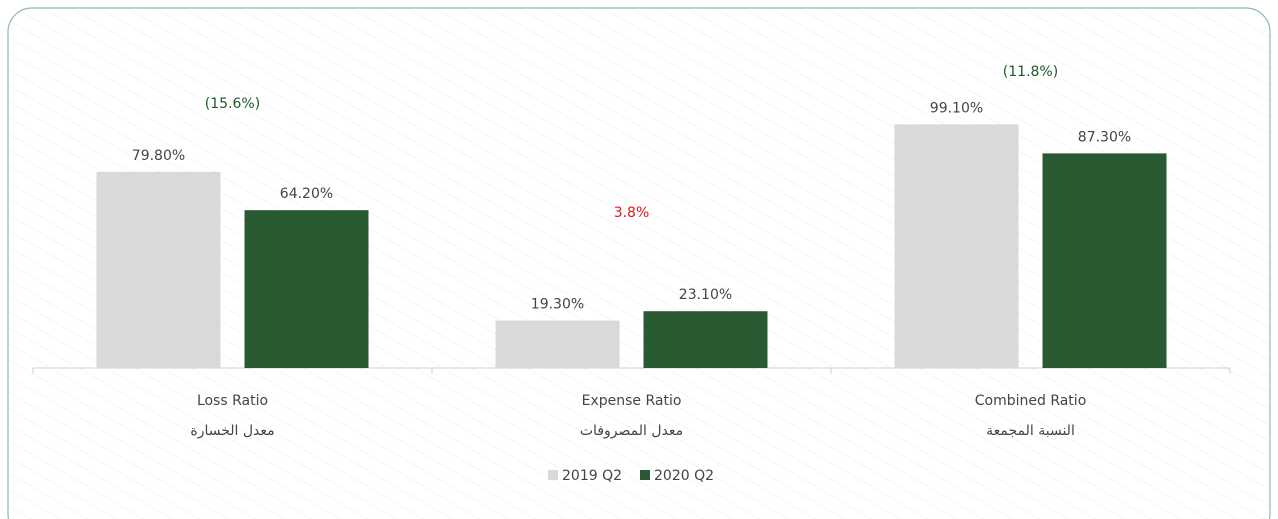 Image resolution: width=1278 pixels, height=519 pixels. I want to click on x-tick-sublabel: معدل الخسارة, so click(232, 431).